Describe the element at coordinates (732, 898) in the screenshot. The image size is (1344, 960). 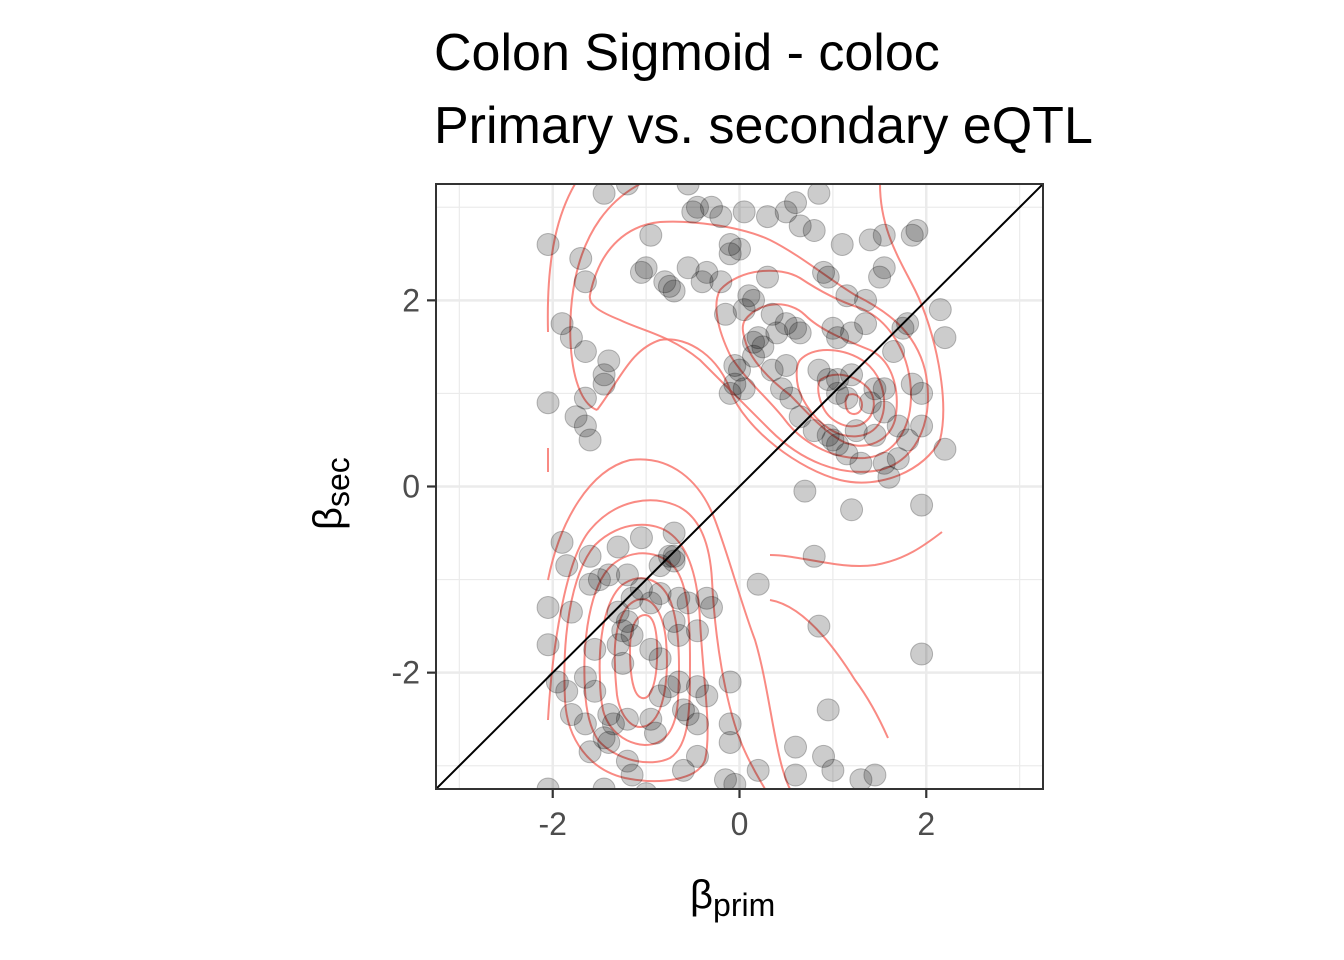
I see `x-axis-label: βprim` at that location.